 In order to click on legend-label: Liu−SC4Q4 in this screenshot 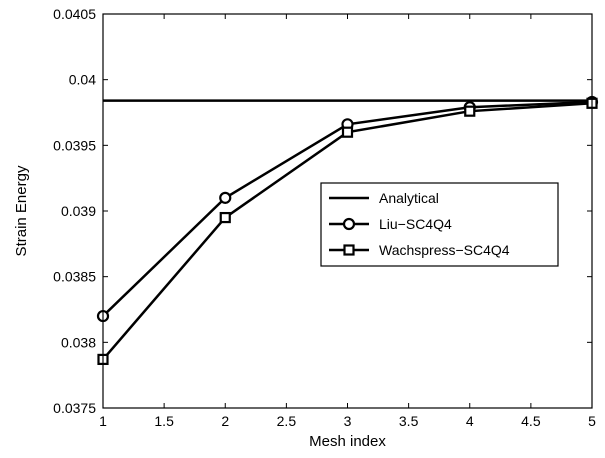, I will do `click(415, 224)`.